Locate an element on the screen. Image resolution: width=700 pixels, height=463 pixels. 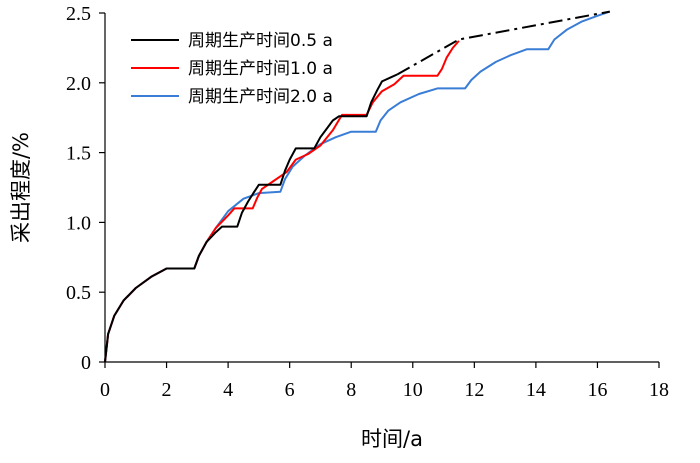
x-tick-label: 8 is located at coordinates (351, 390).